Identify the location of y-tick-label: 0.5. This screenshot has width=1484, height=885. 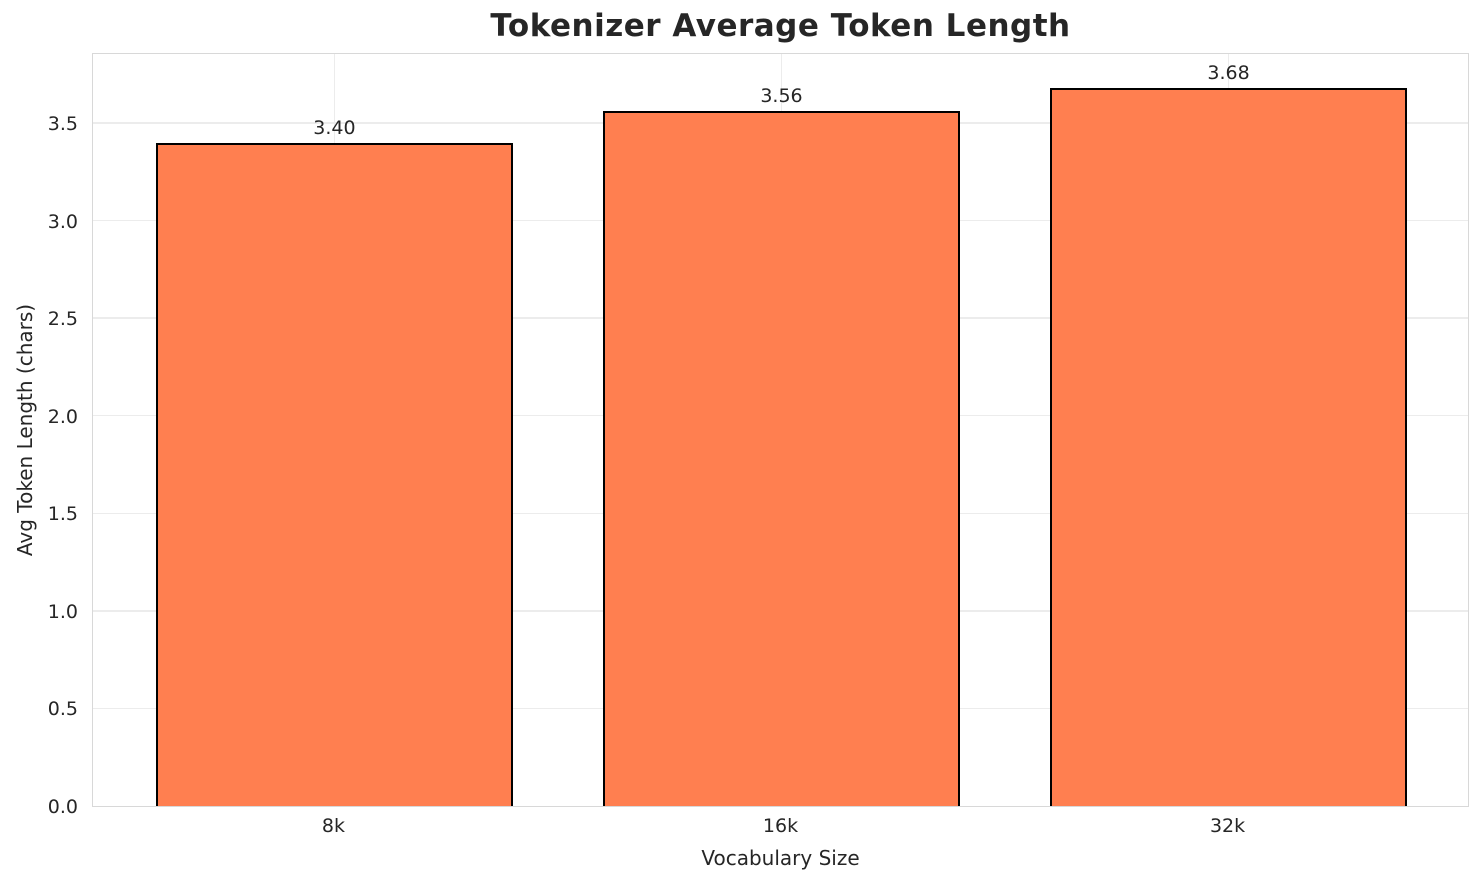
(62, 709).